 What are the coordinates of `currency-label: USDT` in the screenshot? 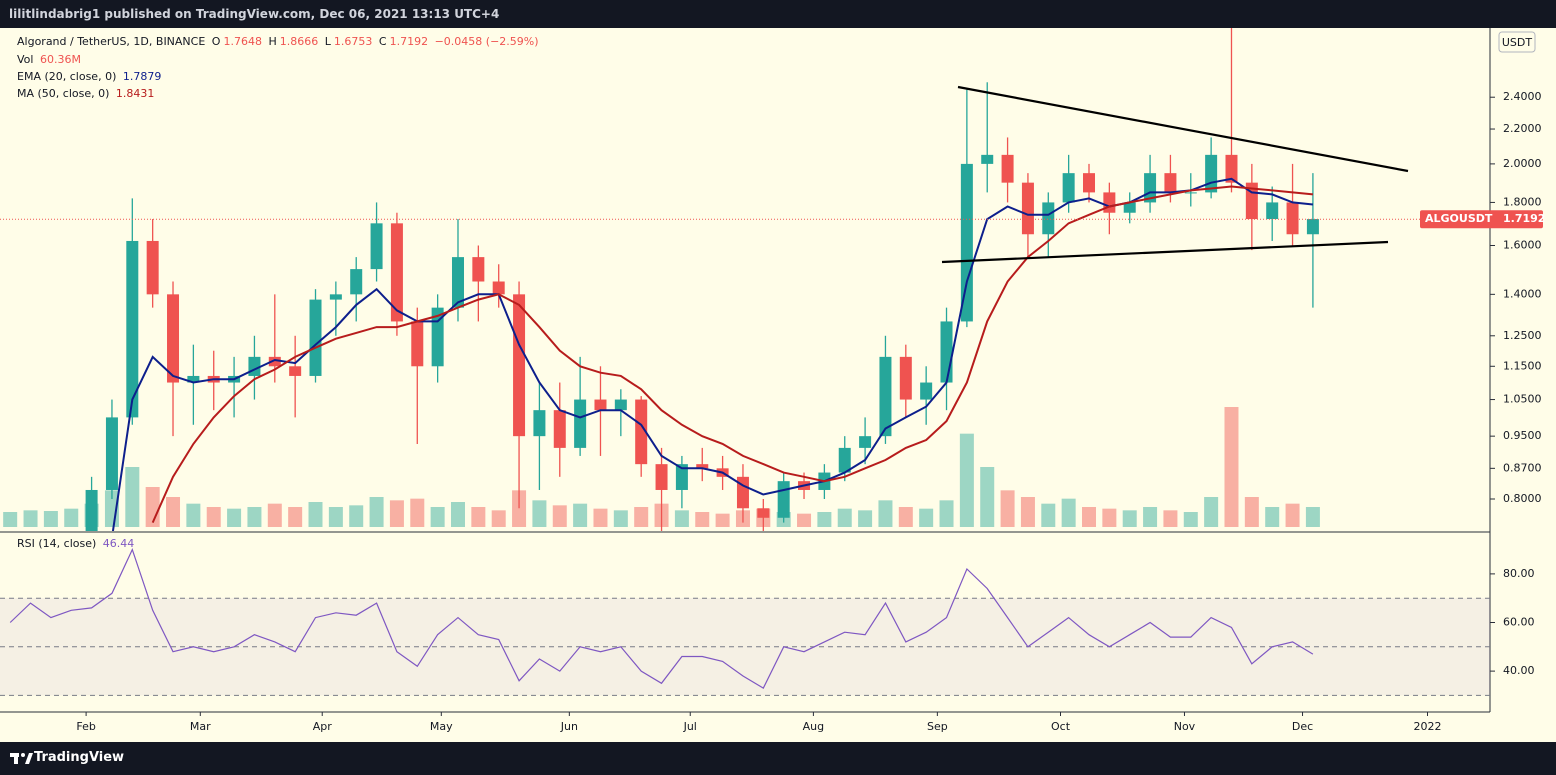 It's located at (1517, 42).